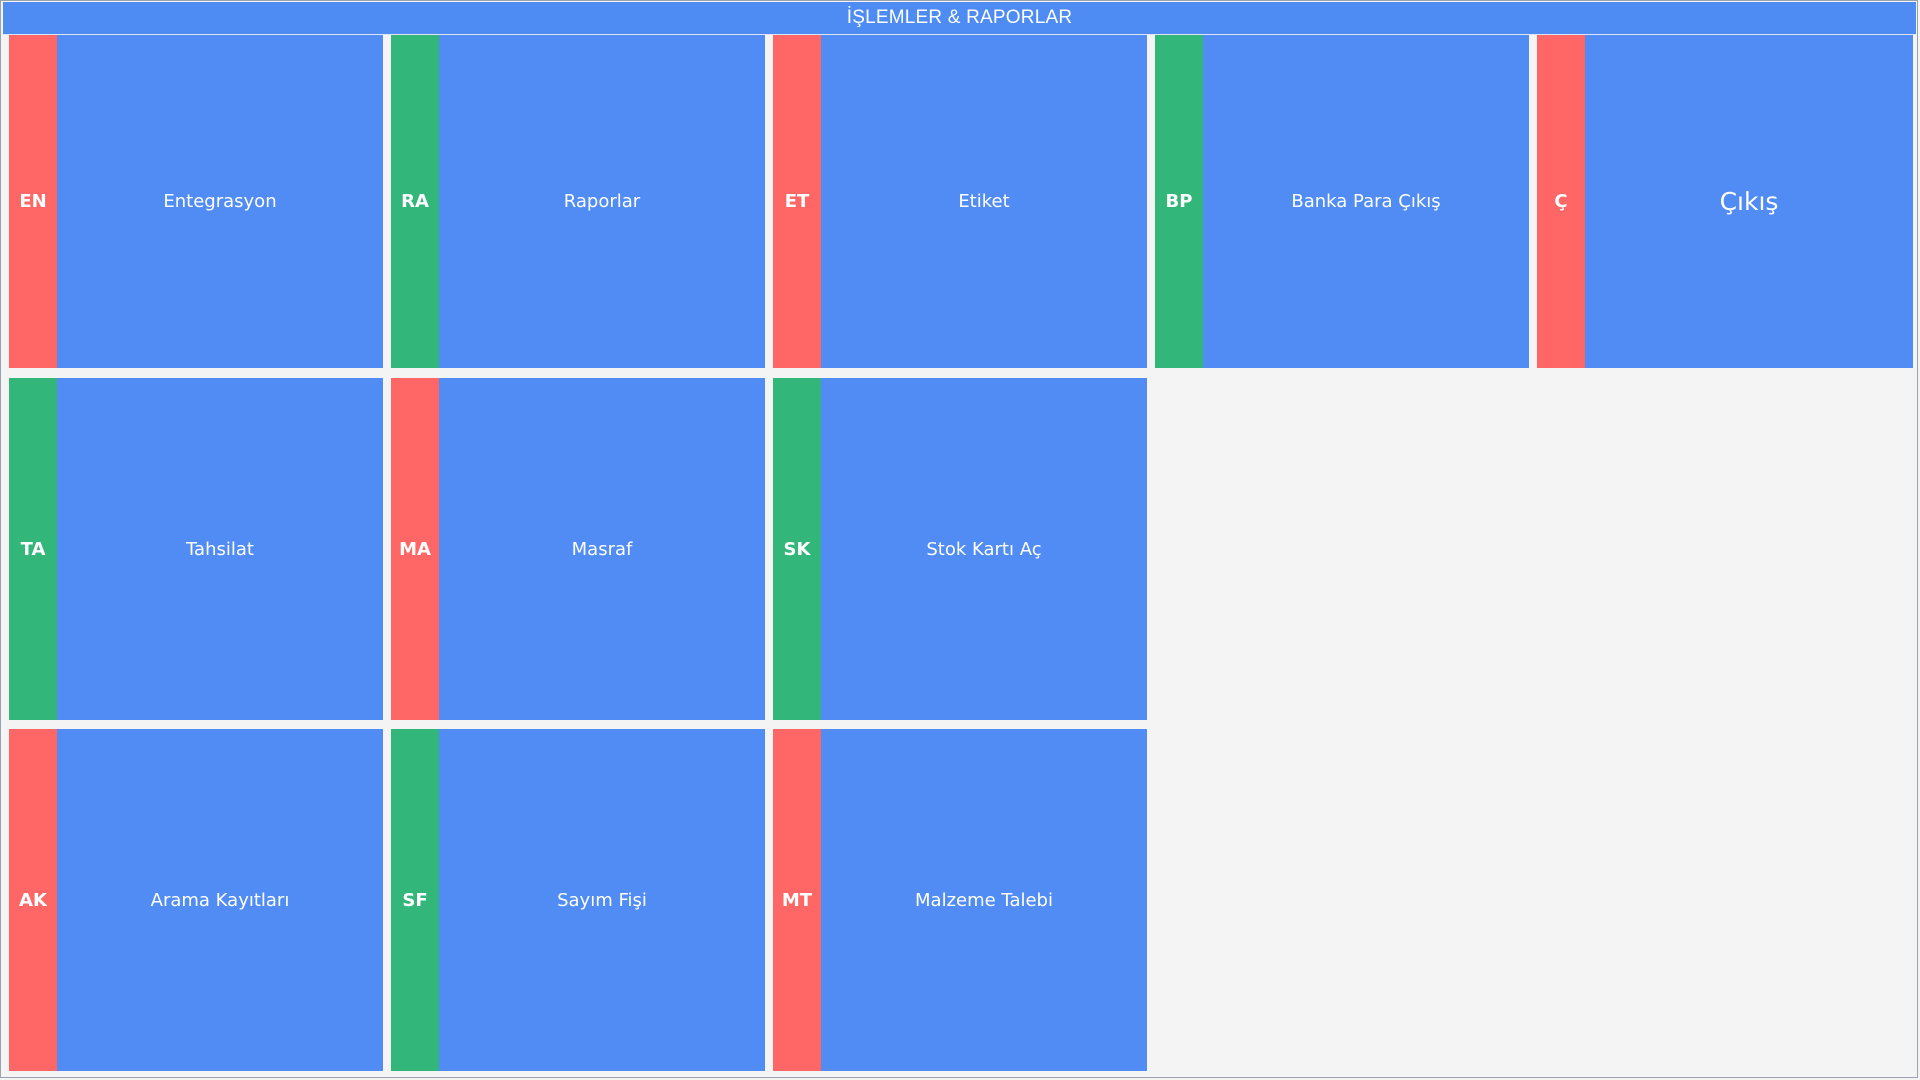 The width and height of the screenshot is (1920, 1080). I want to click on tile-label-malzeme-talebi: Malzeme Talebi, so click(984, 900).